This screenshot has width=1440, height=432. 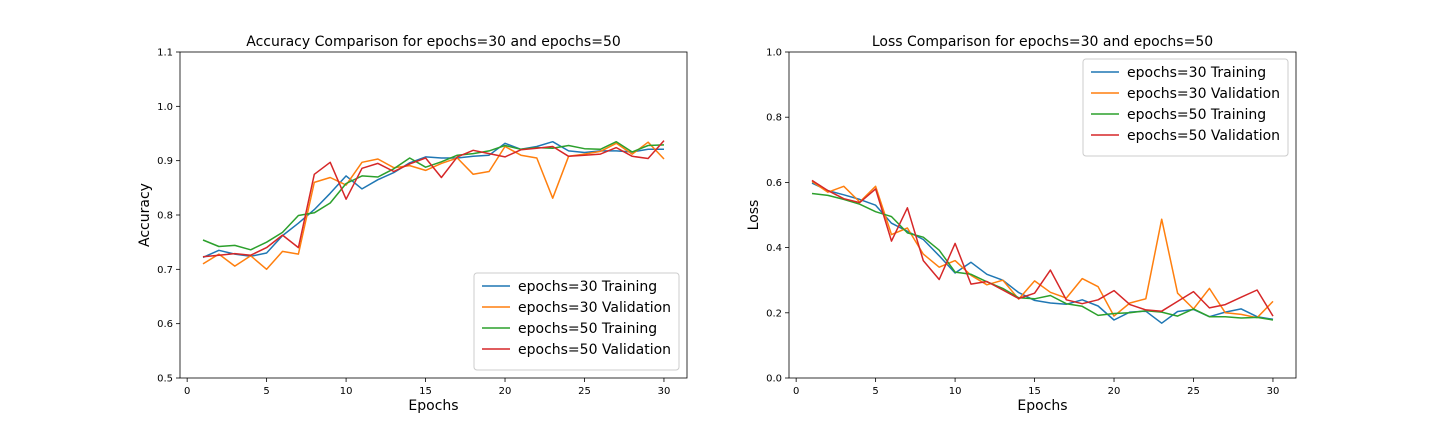 I want to click on chart-1-x-tick-label: 15, so click(x=425, y=391).